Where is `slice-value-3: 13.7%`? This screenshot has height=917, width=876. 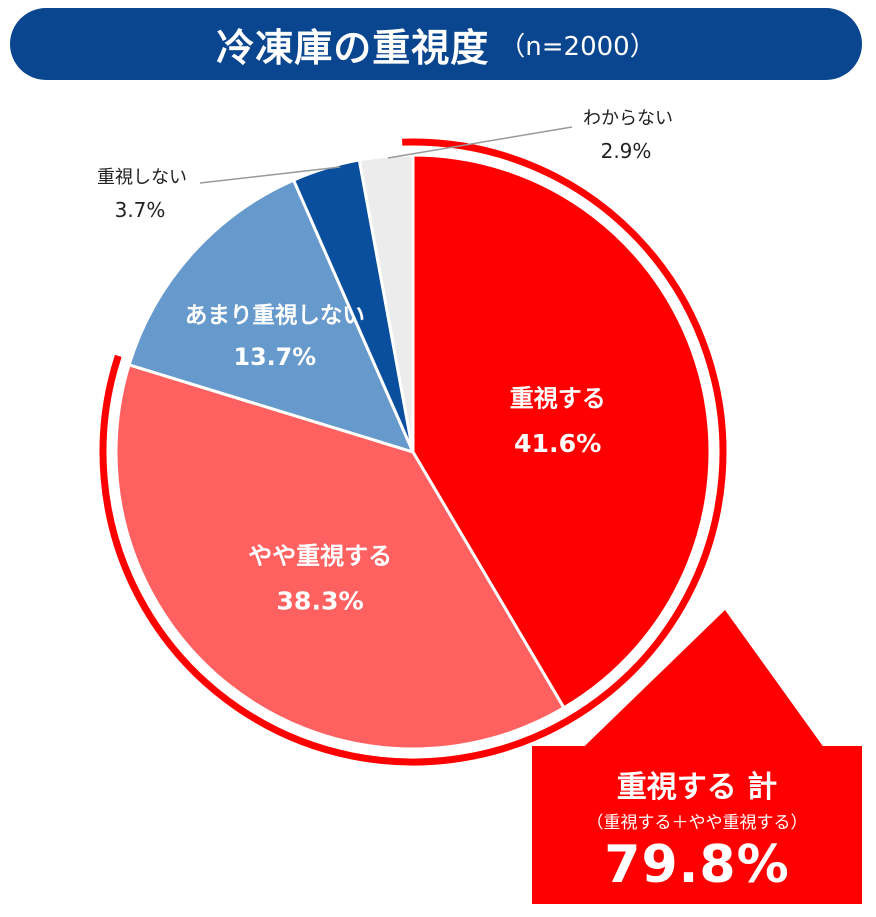
slice-value-3: 13.7% is located at coordinates (275, 357).